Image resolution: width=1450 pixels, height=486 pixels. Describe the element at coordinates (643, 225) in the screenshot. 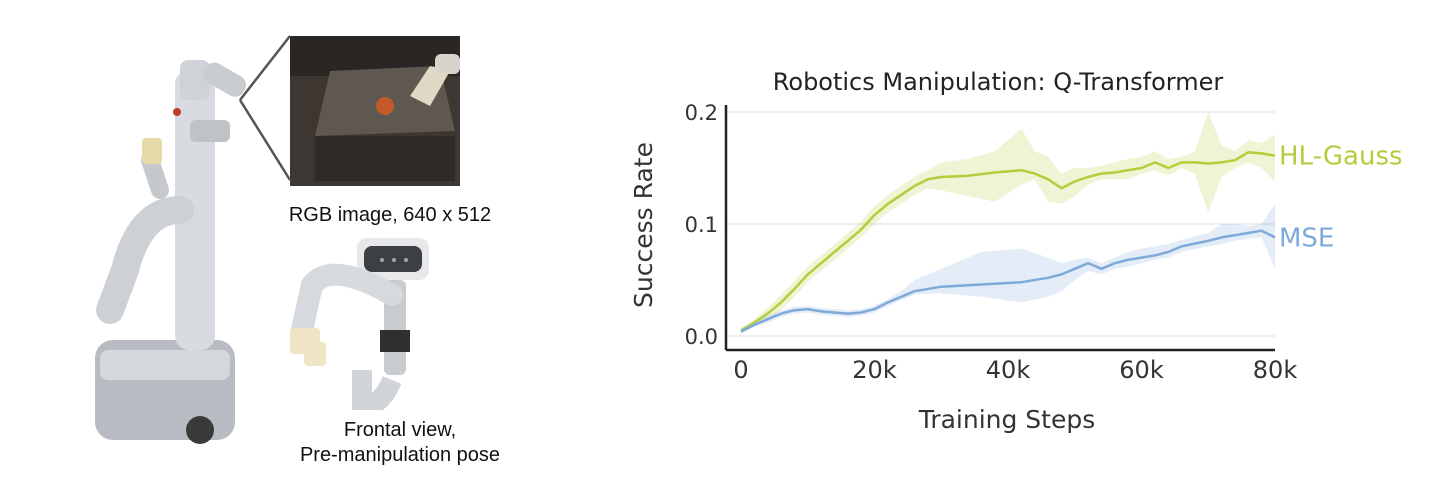

I see `y-axis-label: Success Rate` at that location.